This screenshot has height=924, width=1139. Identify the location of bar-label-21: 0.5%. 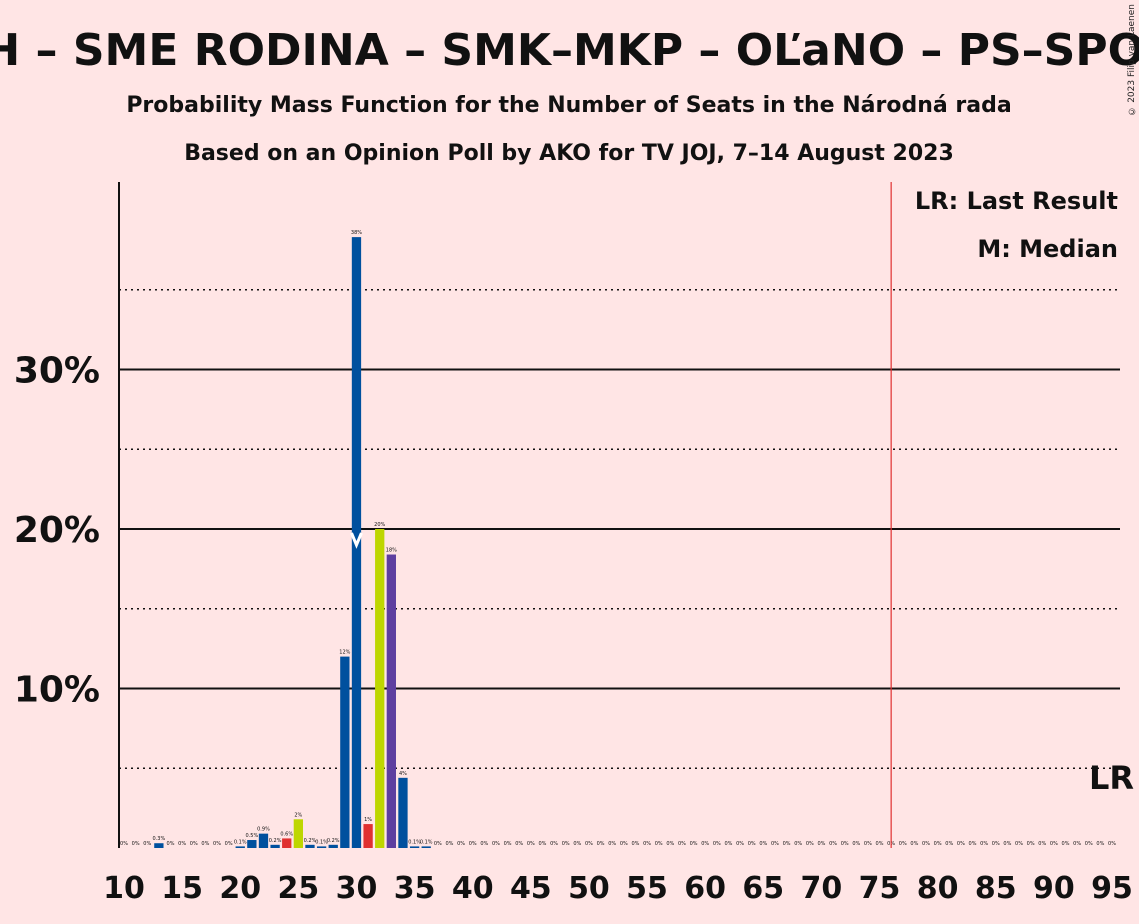
(252, 836).